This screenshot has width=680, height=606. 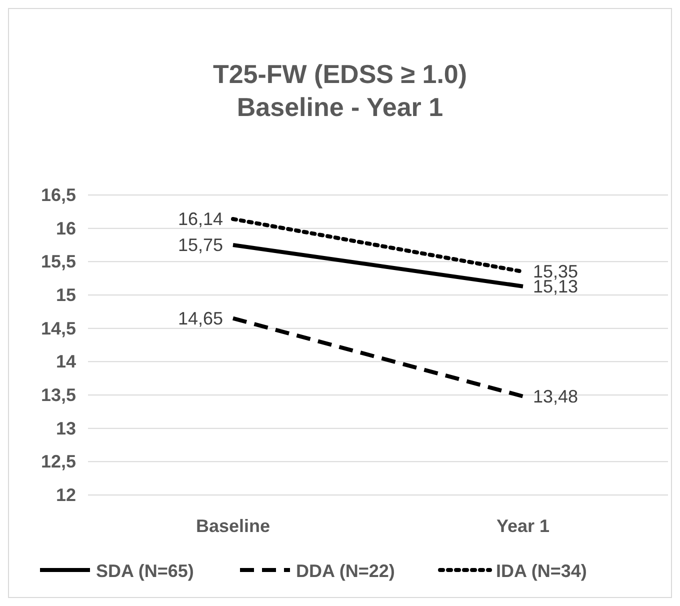 I want to click on legend-label: DDA (N=22), so click(x=345, y=571).